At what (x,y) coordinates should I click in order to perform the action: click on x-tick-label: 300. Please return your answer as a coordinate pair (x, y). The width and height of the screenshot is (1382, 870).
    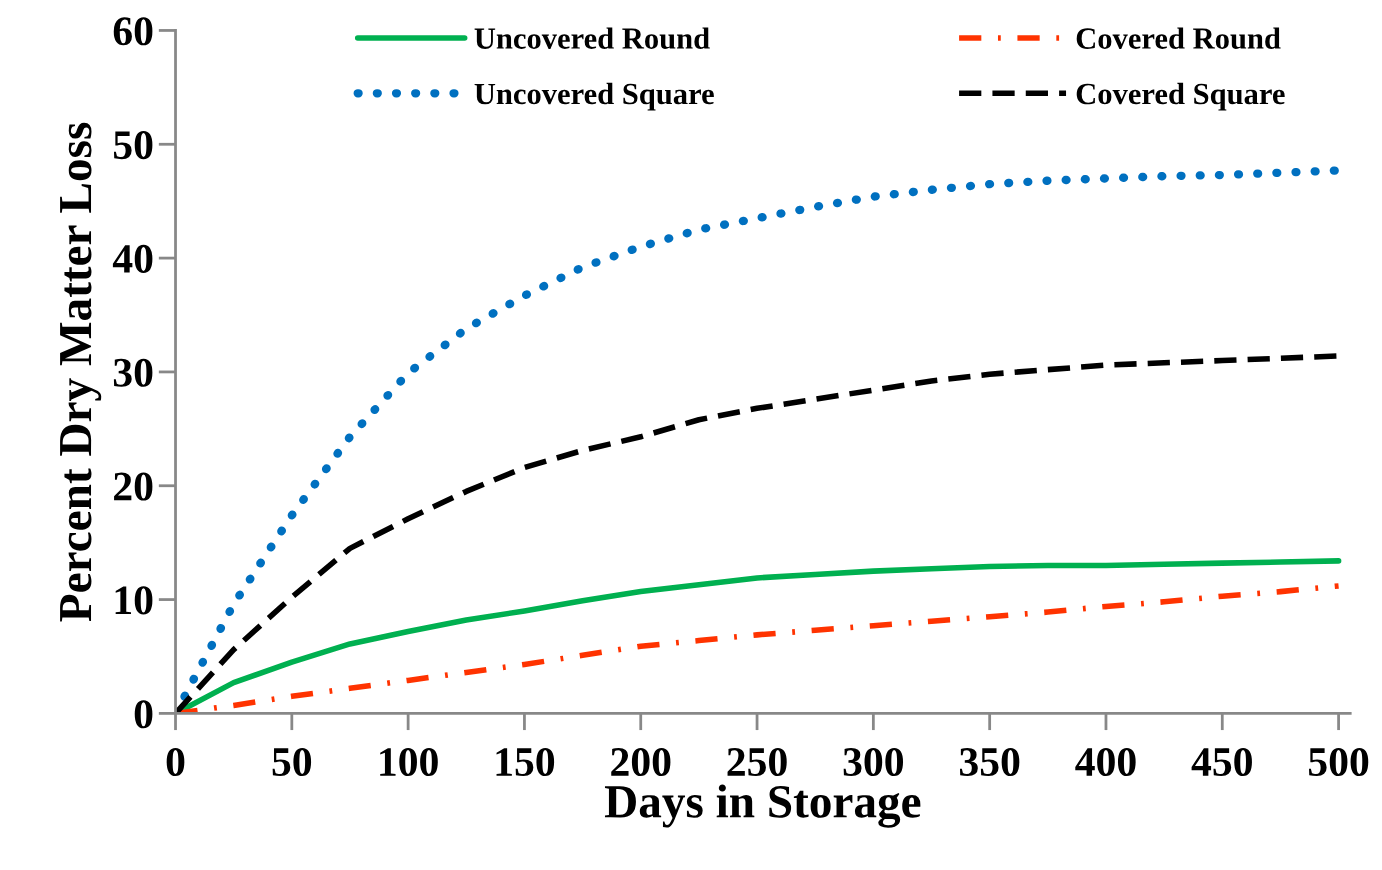
    Looking at the image, I should click on (873, 762).